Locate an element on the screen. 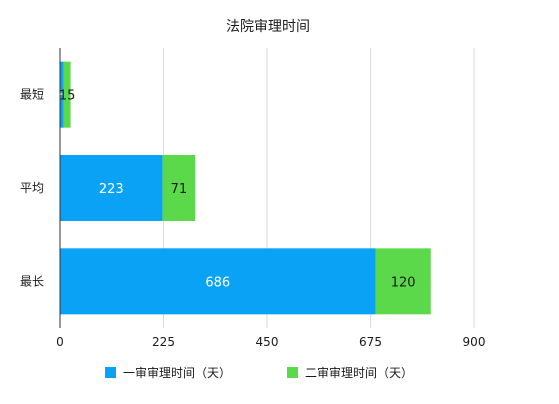 The width and height of the screenshot is (559, 404). legend: 一审审理时间（天） 二审审理时间（天） is located at coordinates (259, 372).